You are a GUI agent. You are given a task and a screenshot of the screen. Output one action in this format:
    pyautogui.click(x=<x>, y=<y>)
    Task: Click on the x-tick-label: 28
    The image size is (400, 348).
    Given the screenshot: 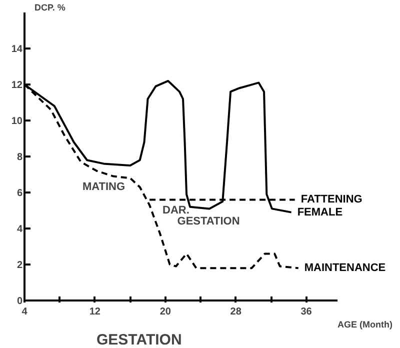 What is the action you would take?
    pyautogui.click(x=236, y=312)
    